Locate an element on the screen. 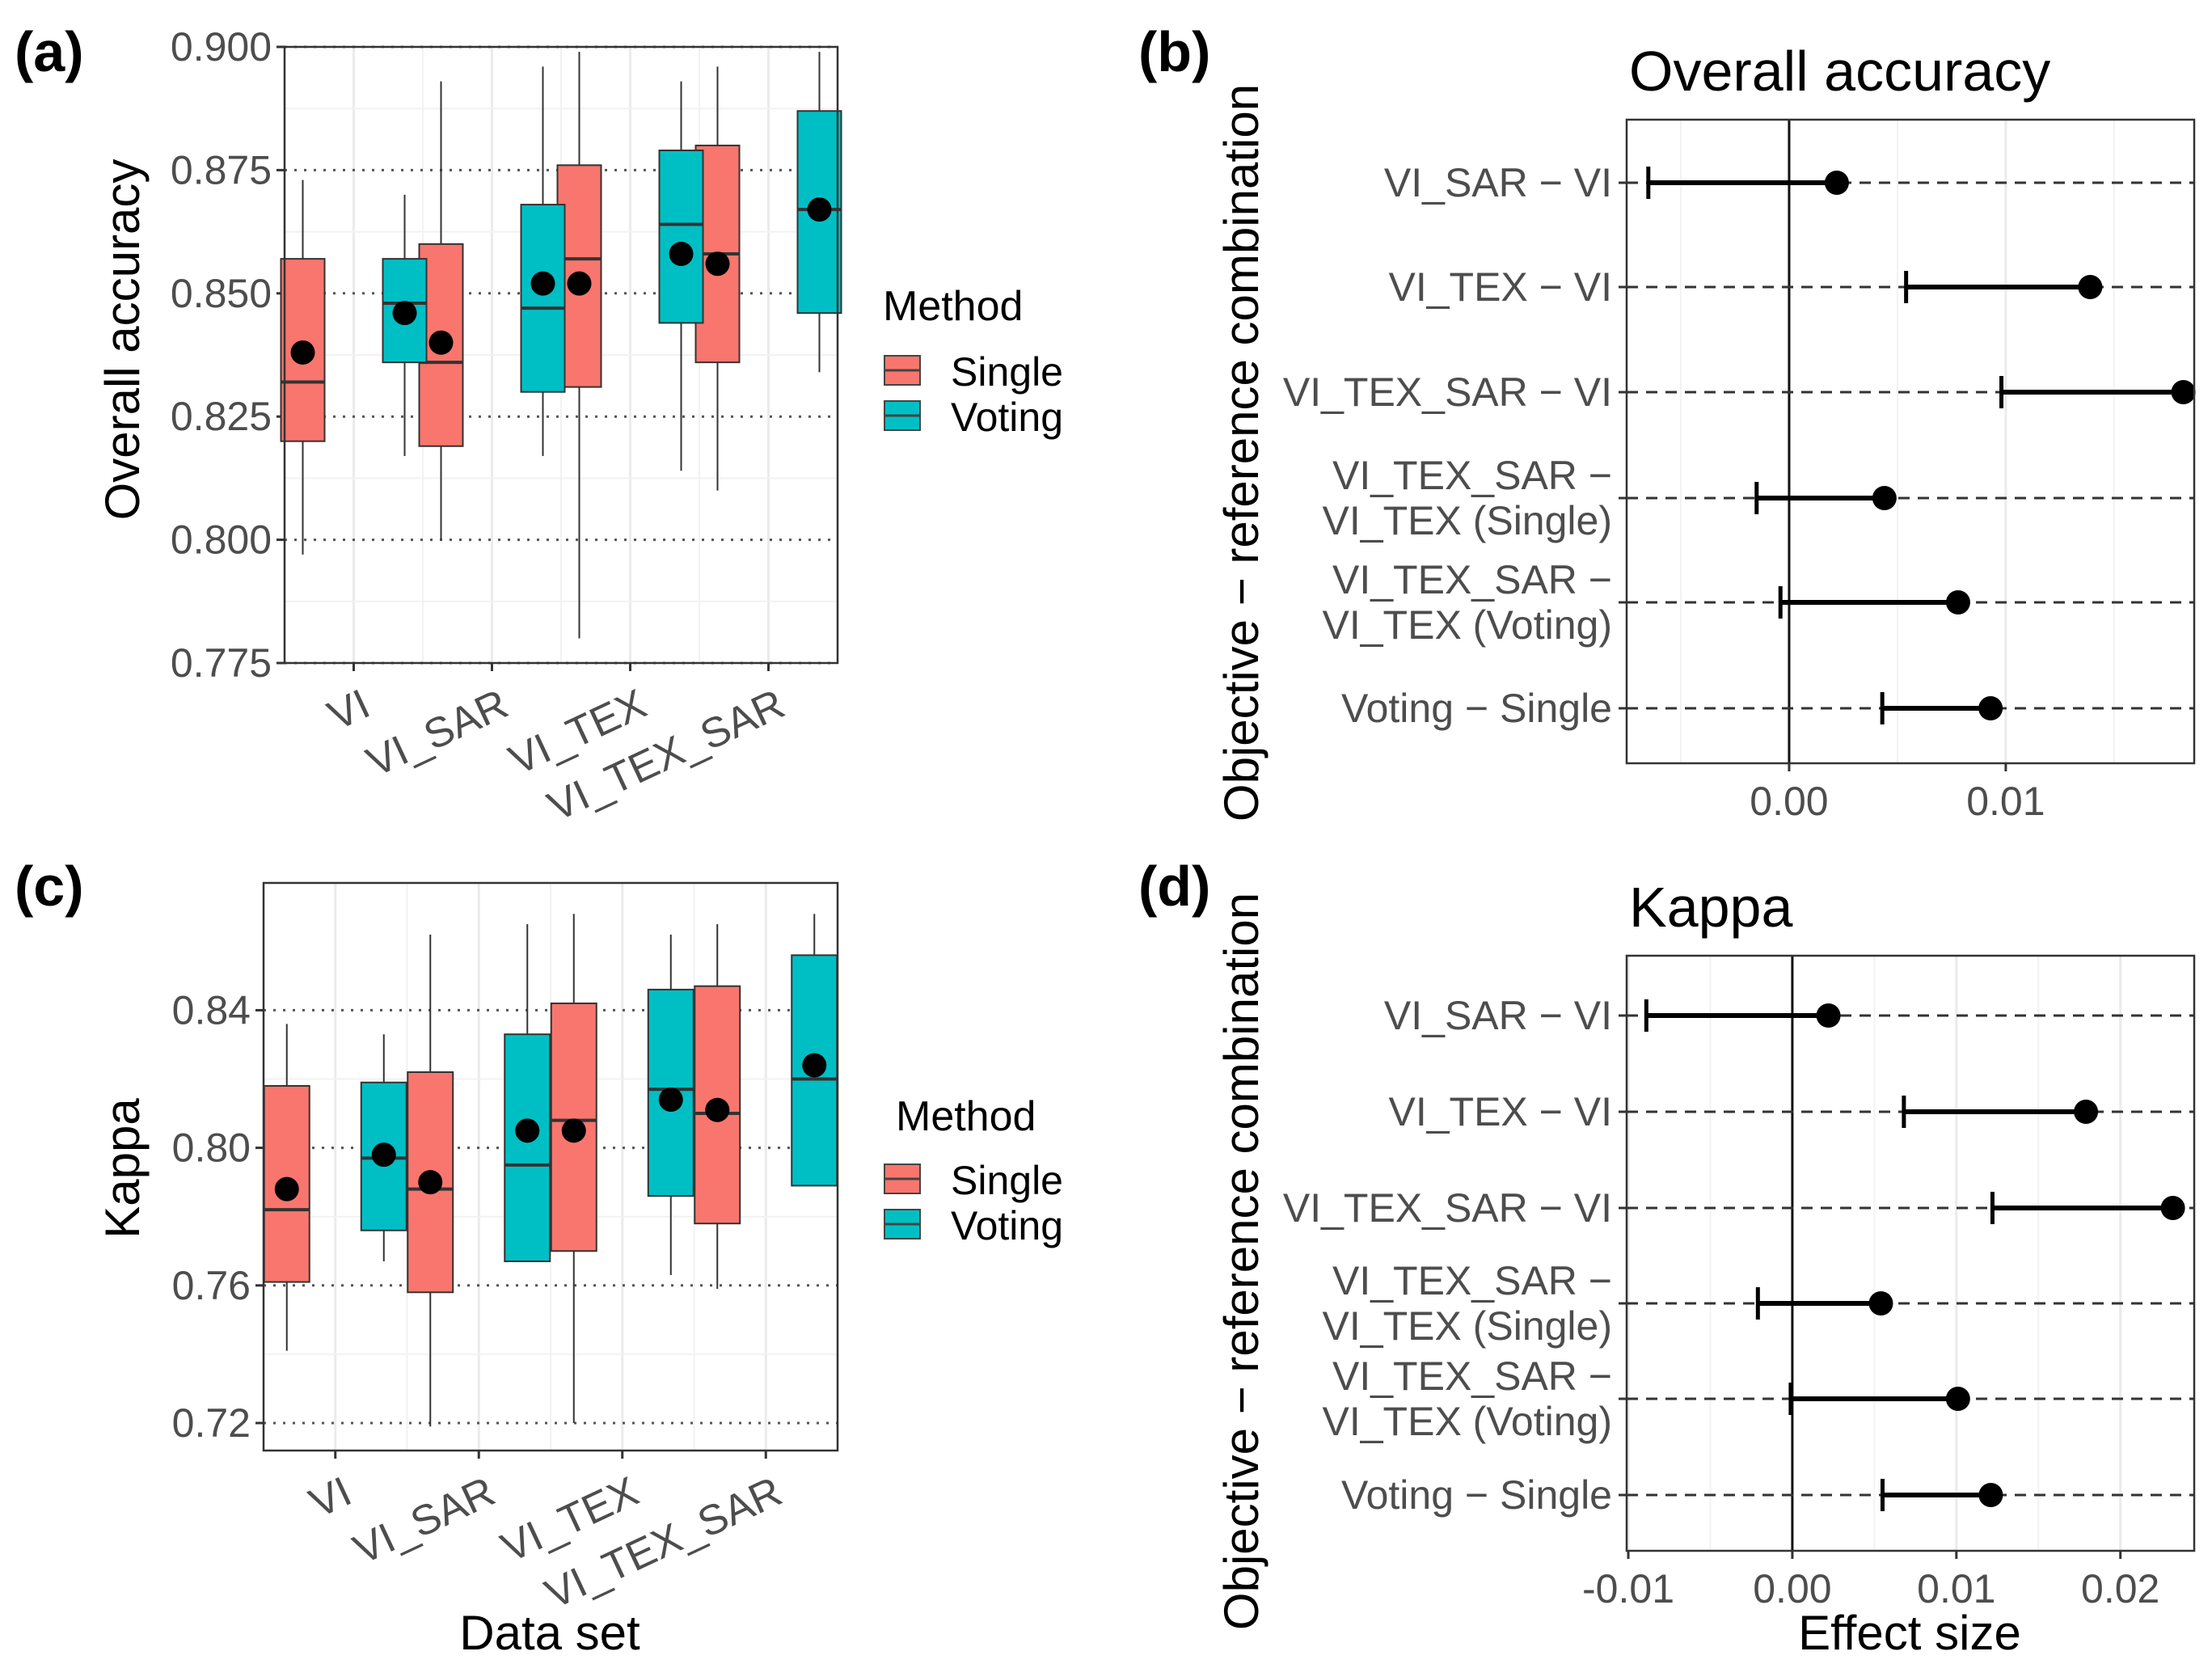 Image resolution: width=2212 pixels, height=1664 pixels. legend-c-title: Method is located at coordinates (966, 1116).